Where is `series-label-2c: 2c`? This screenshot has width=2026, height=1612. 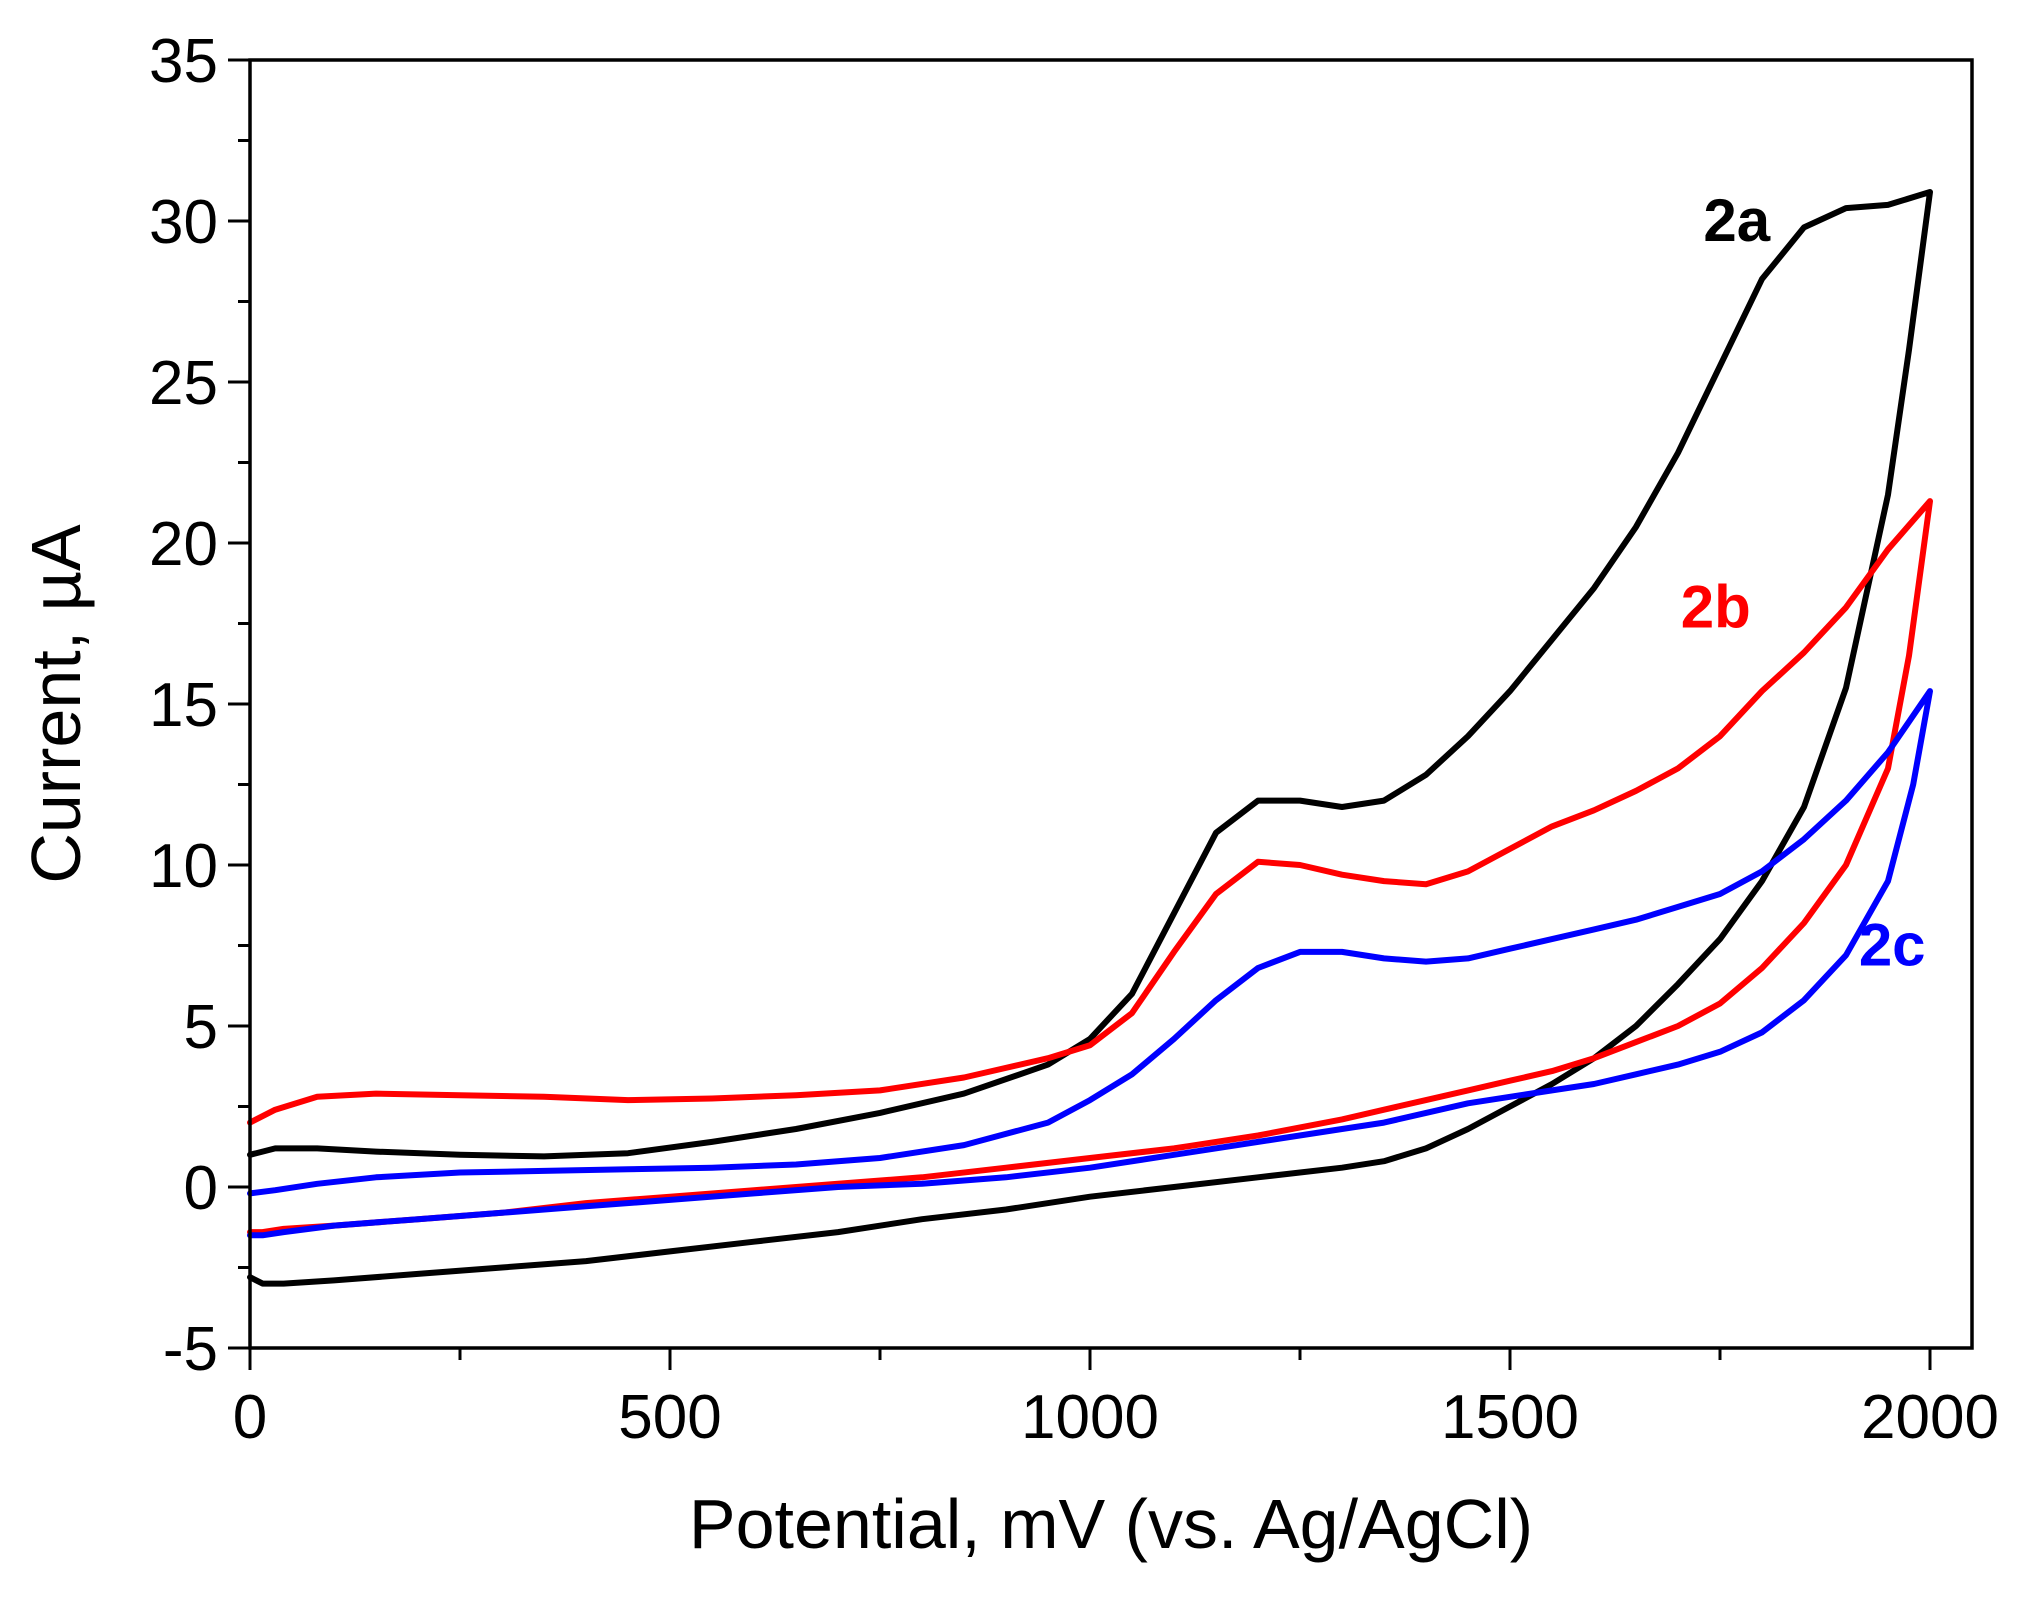 series-label-2c: 2c is located at coordinates (1892, 945).